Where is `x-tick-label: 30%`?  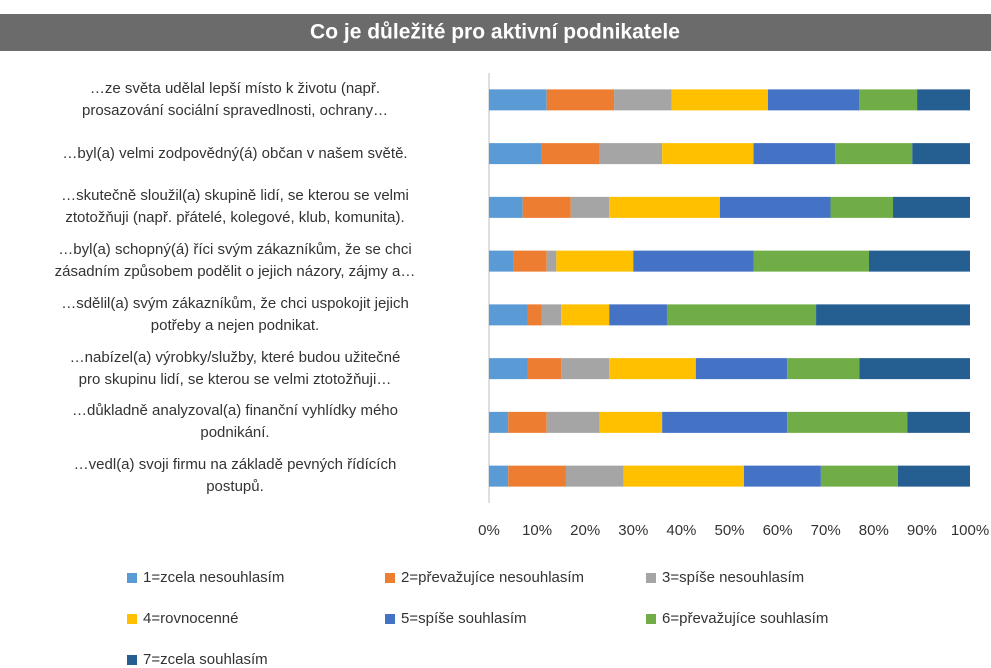 x-tick-label: 30% is located at coordinates (633, 530).